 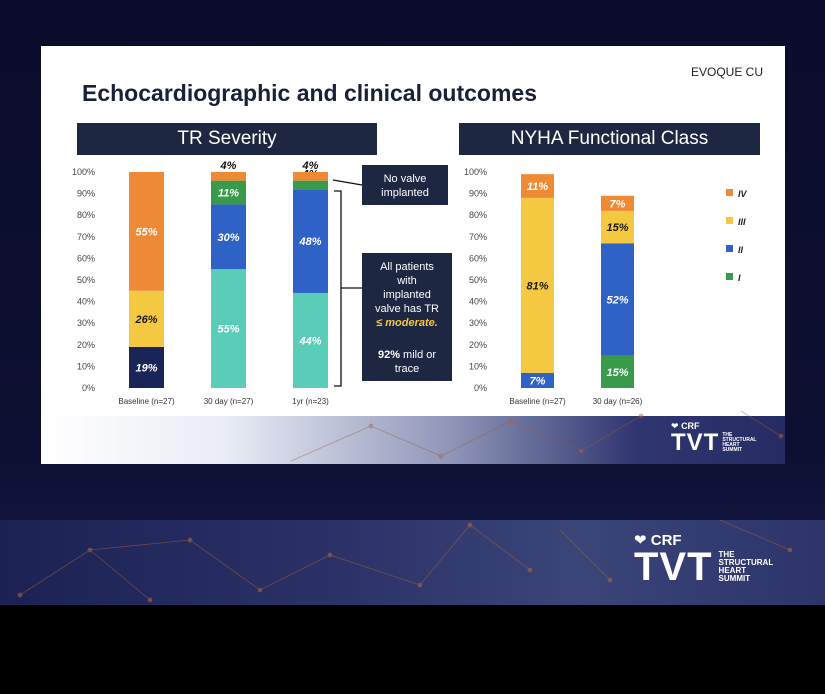 What do you see at coordinates (227, 139) in the screenshot?
I see `tr-severity-header: TR Severity` at bounding box center [227, 139].